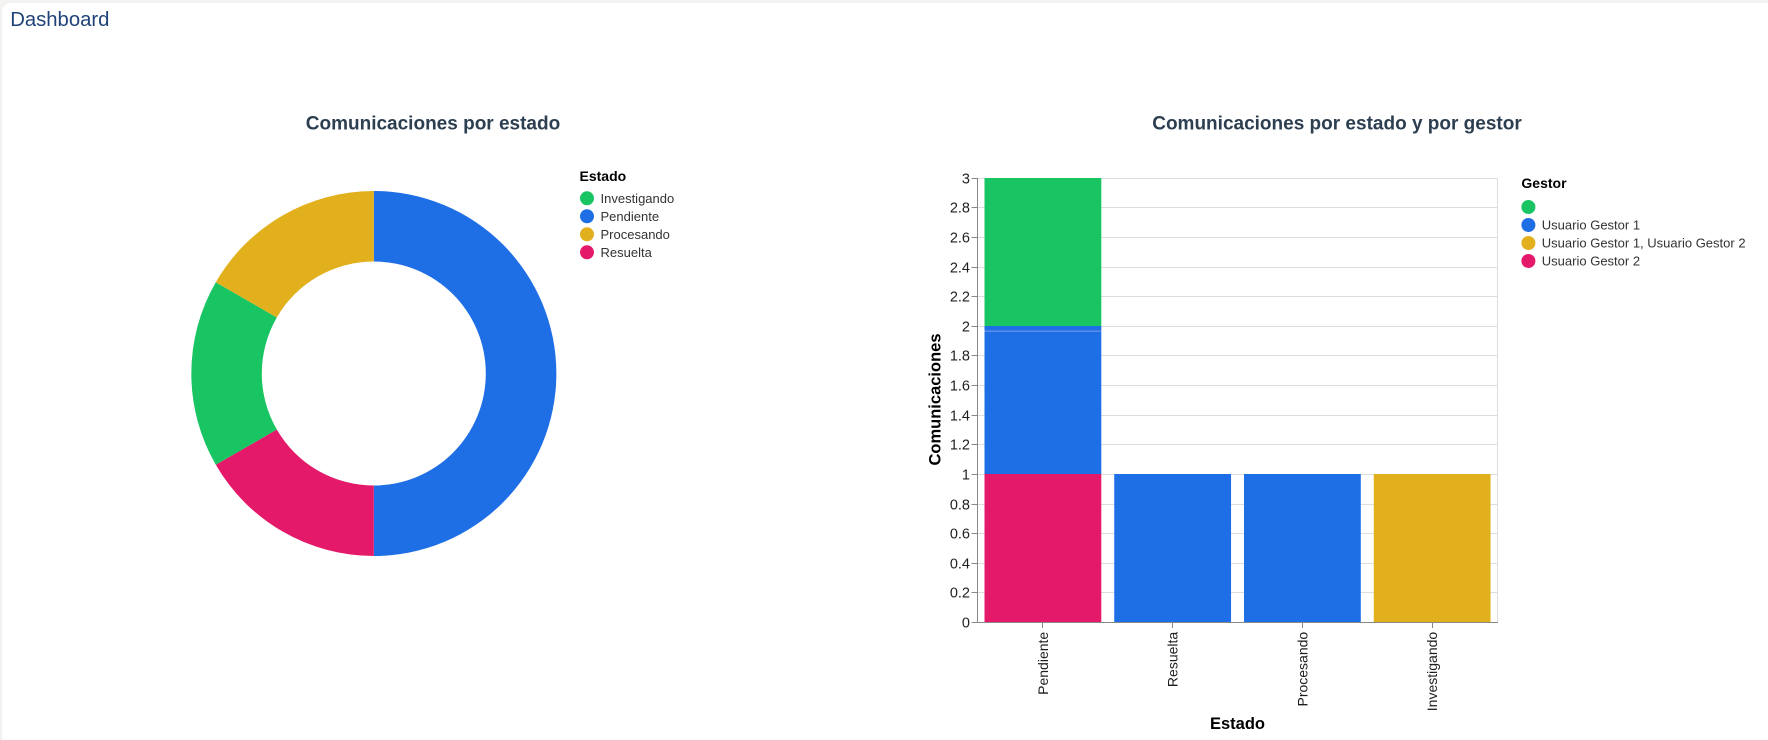 The image size is (1768, 740). What do you see at coordinates (960, 594) in the screenshot?
I see `svg-text: 0.2` at bounding box center [960, 594].